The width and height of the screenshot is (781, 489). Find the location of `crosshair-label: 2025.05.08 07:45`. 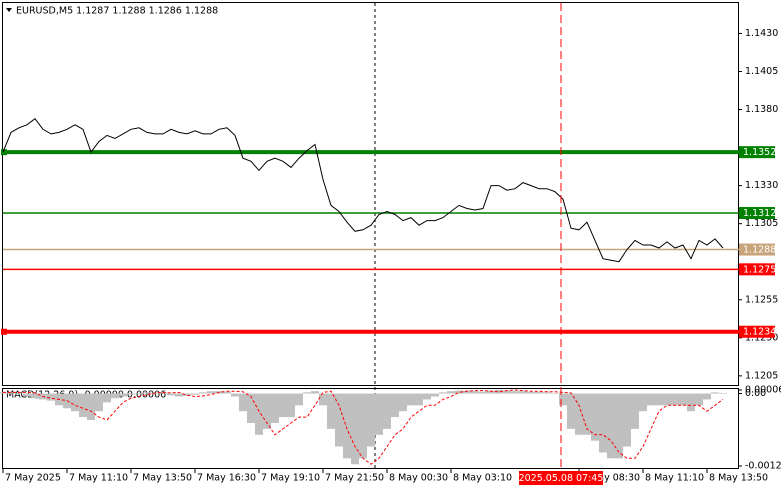

crosshair-label: 2025.05.08 07:45 is located at coordinates (561, 478).